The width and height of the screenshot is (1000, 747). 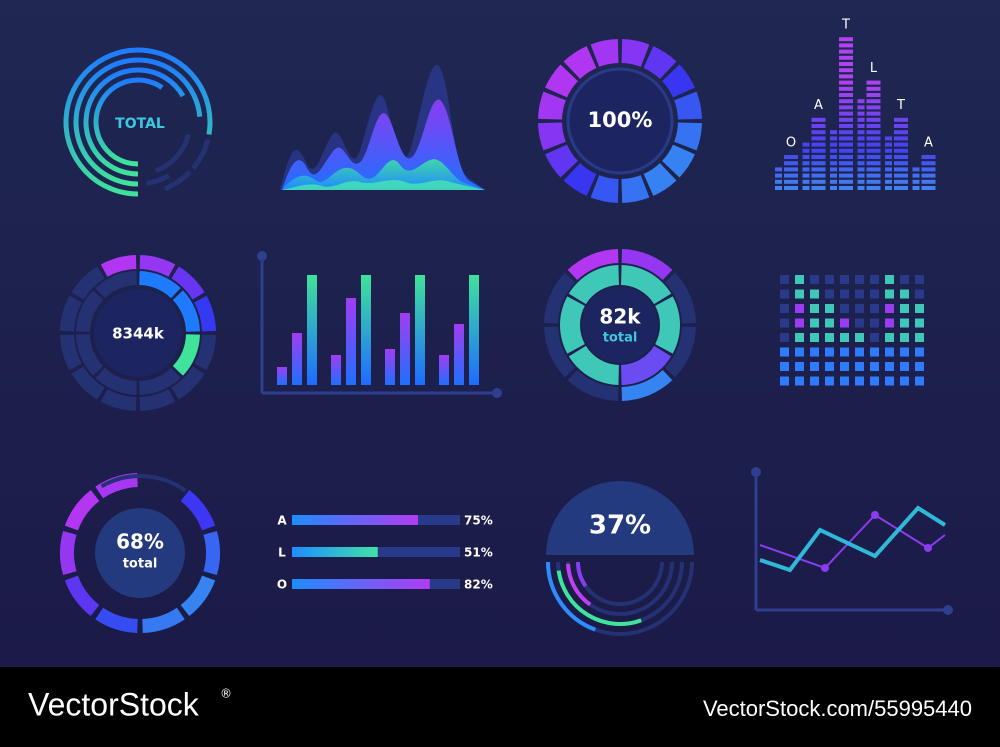 I want to click on ring-68-caption: total, so click(x=140, y=564).